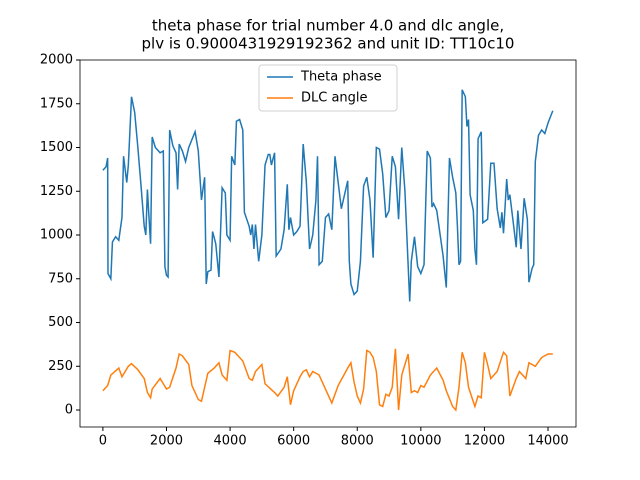  What do you see at coordinates (56, 235) in the screenshot?
I see `y-tick-label: 1000` at bounding box center [56, 235].